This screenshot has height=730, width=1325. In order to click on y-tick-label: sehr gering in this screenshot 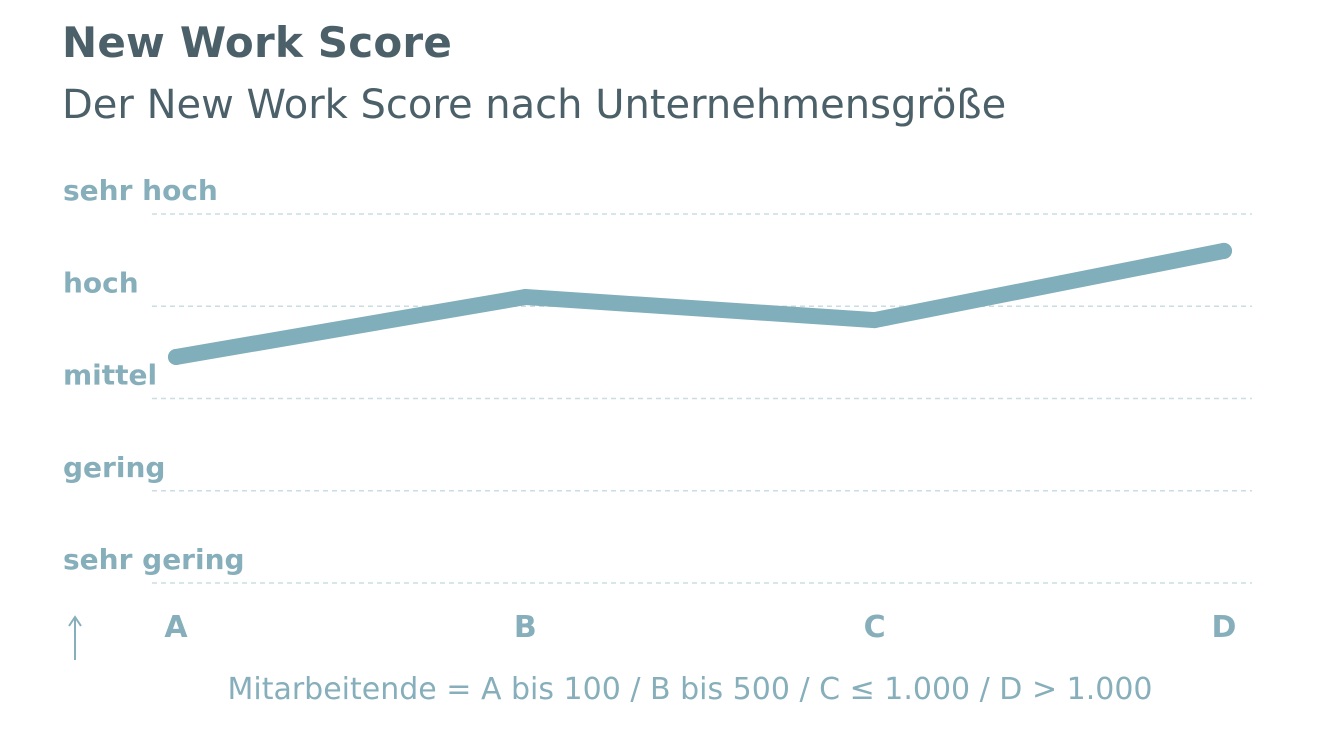, I will do `click(154, 559)`.